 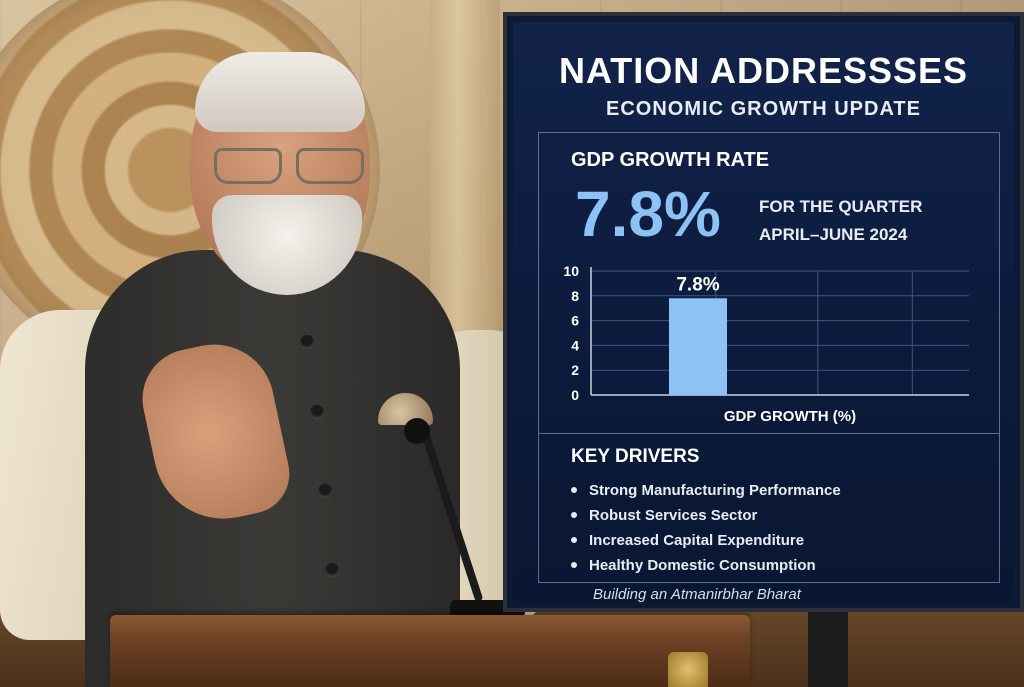 What do you see at coordinates (670, 160) in the screenshot?
I see `gdp-label: GDP GROWTH RATE` at bounding box center [670, 160].